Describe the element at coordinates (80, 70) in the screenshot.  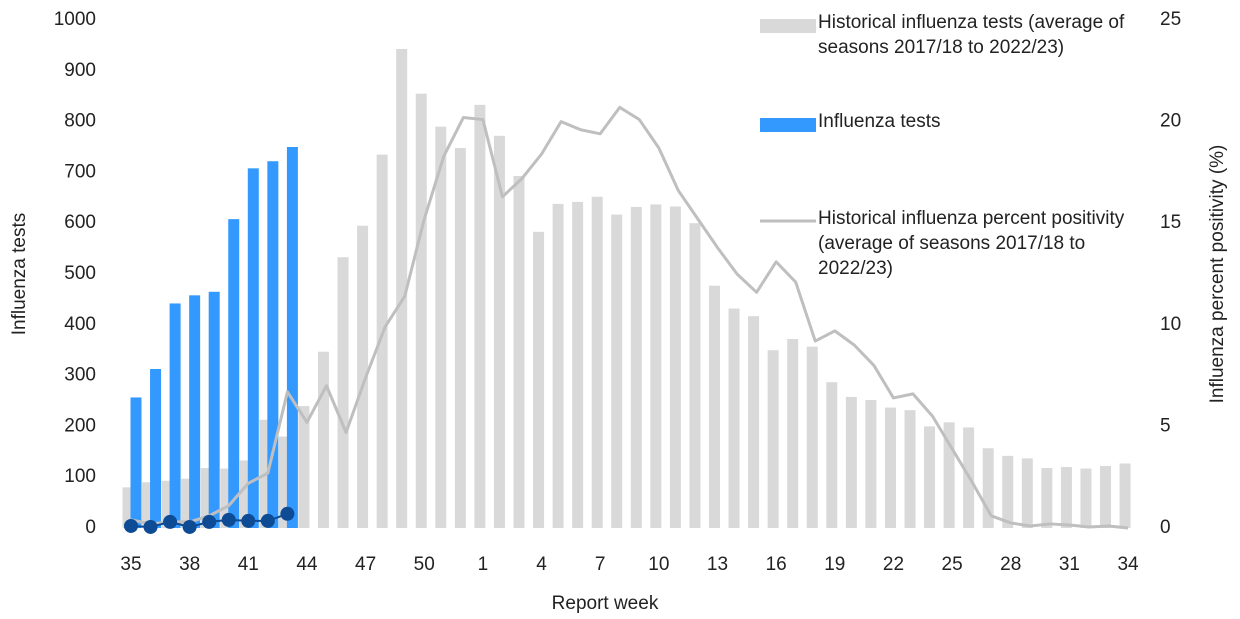
I see `y-tick-label: 900` at that location.